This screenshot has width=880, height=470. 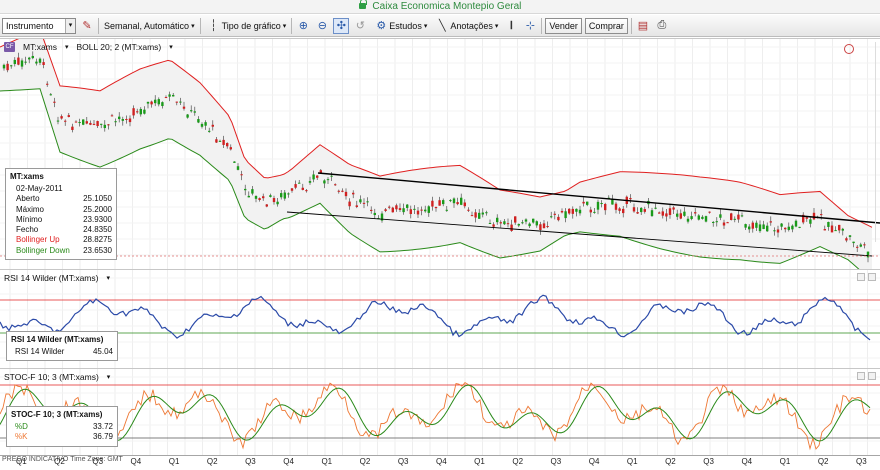 What do you see at coordinates (662, 25) in the screenshot?
I see `print-icon: ⎙` at bounding box center [662, 25].